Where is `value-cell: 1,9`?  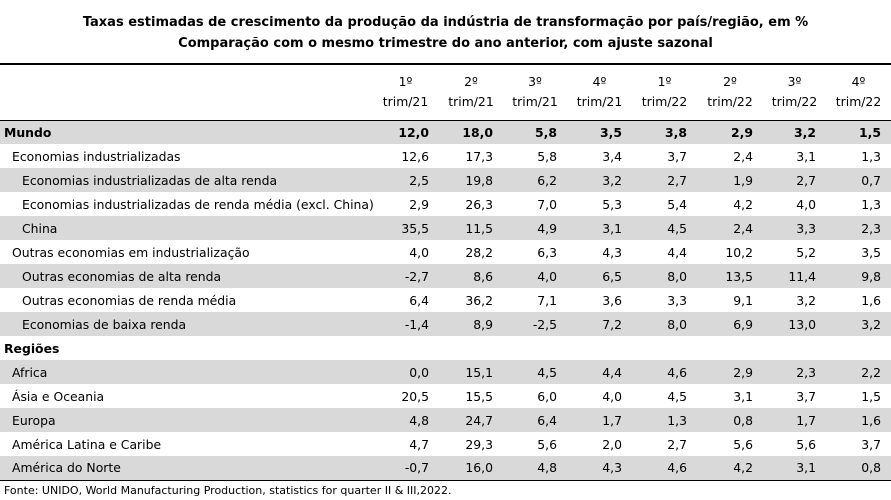 value-cell: 1,9 is located at coordinates (743, 180).